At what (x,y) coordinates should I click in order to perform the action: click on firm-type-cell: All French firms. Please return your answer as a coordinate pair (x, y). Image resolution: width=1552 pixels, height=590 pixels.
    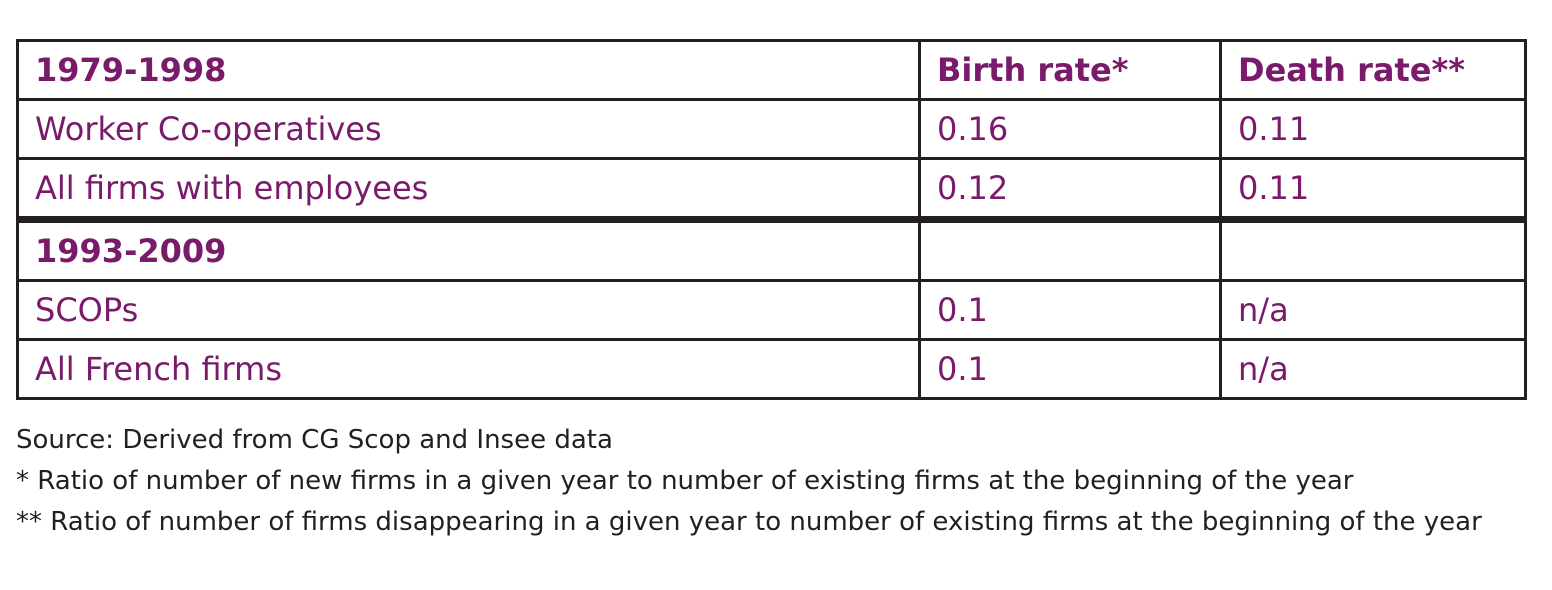
    Looking at the image, I should click on (468, 369).